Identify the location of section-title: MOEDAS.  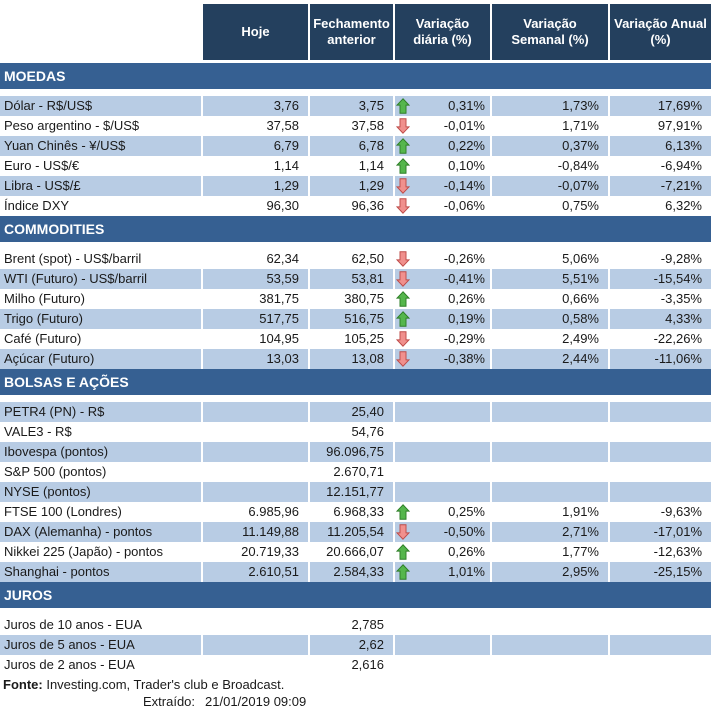
(35, 76).